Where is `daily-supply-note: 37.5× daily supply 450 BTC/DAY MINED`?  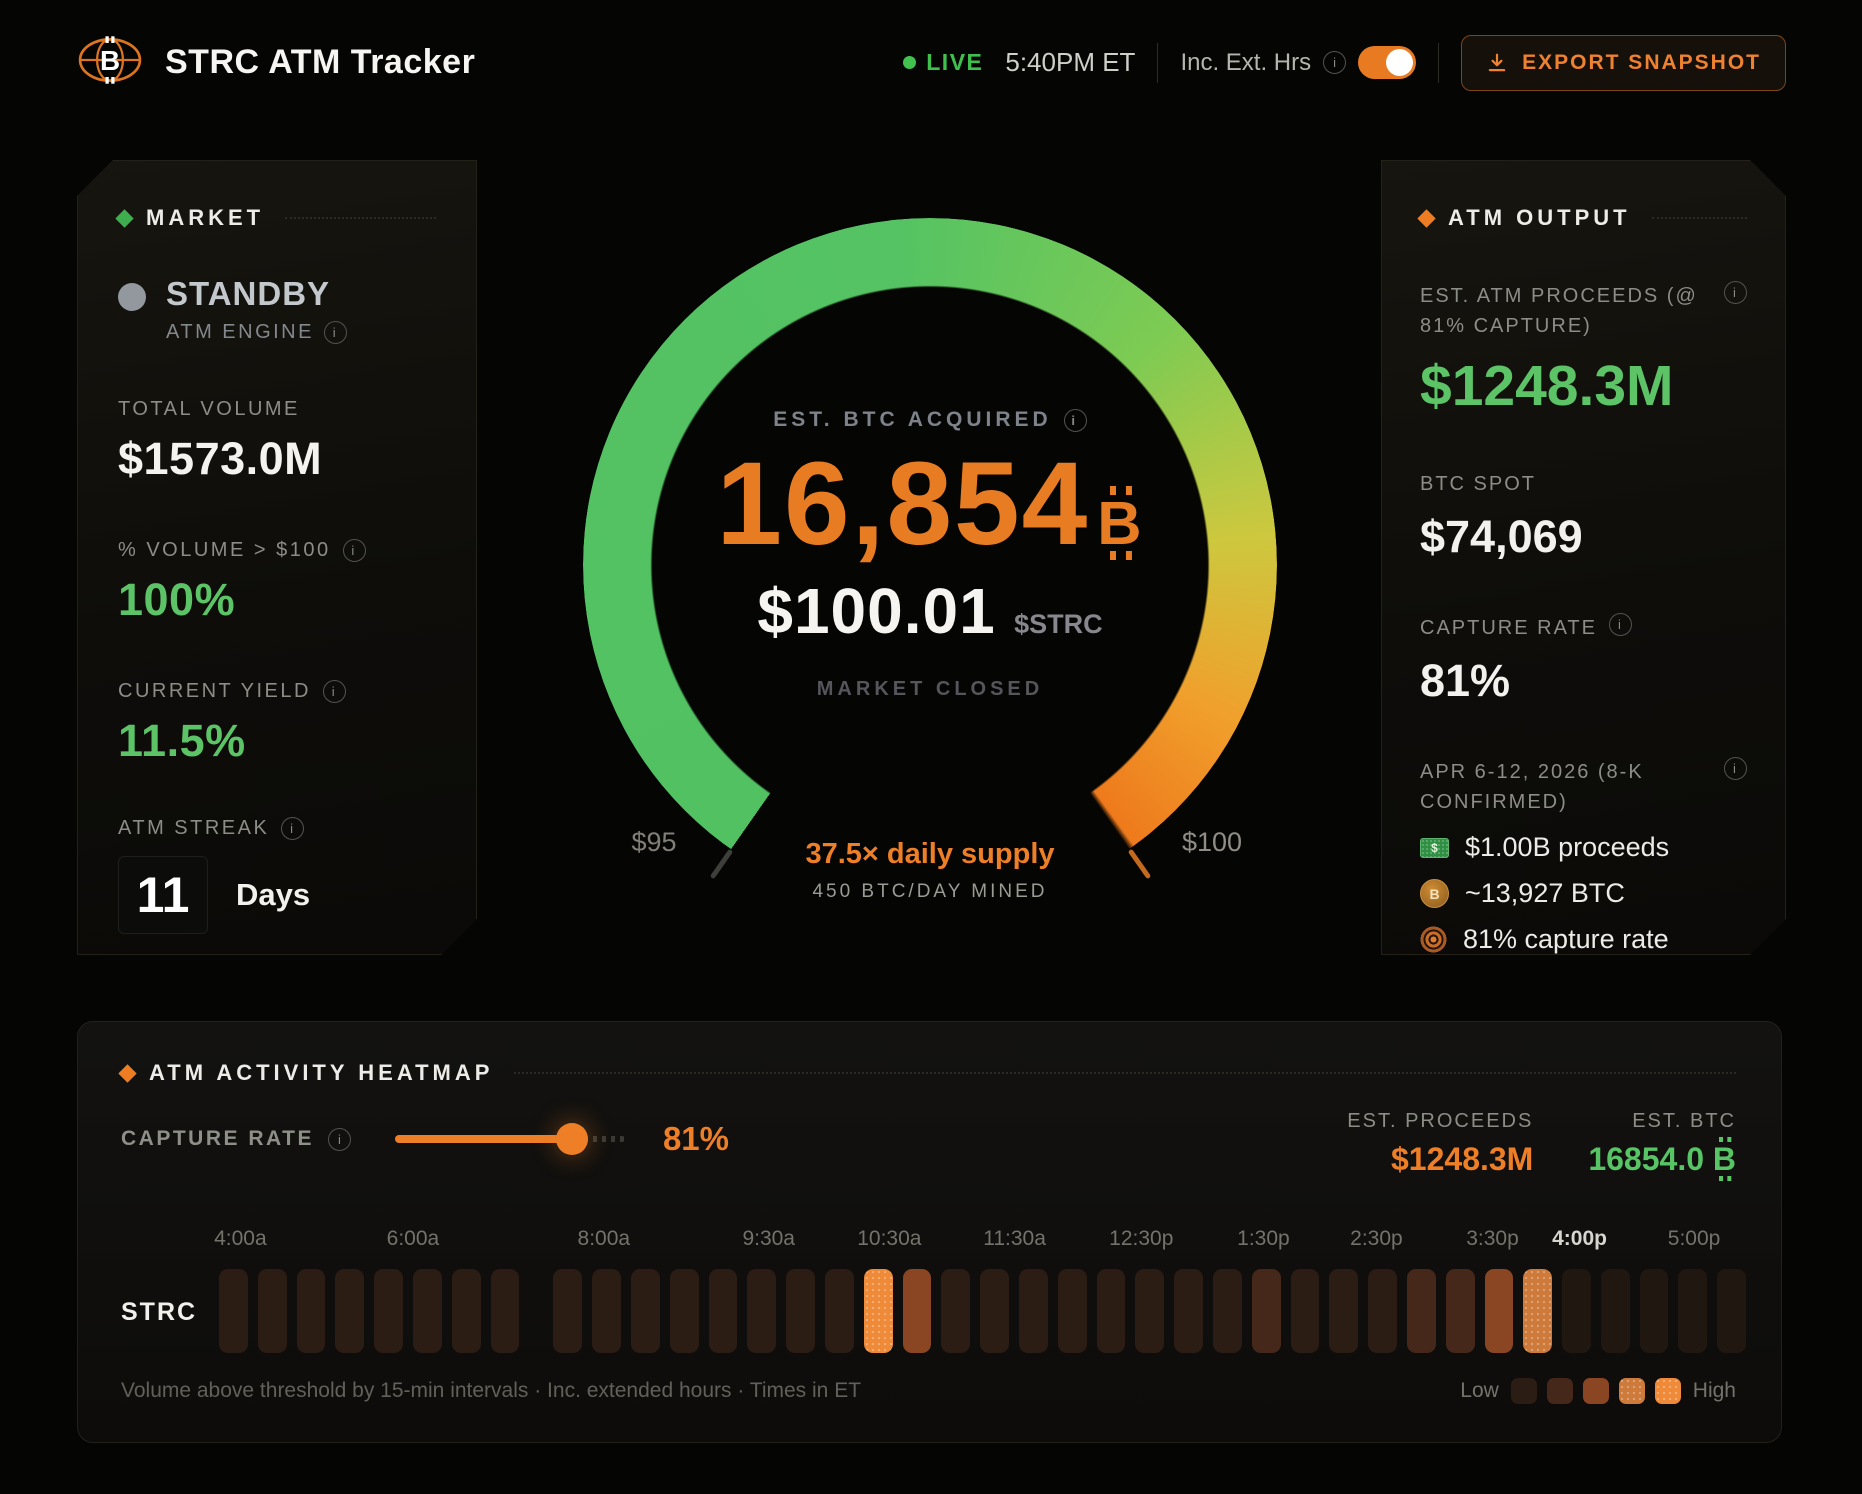
daily-supply-note: 37.5× daily supply 450 BTC/DAY MINED is located at coordinates (930, 870).